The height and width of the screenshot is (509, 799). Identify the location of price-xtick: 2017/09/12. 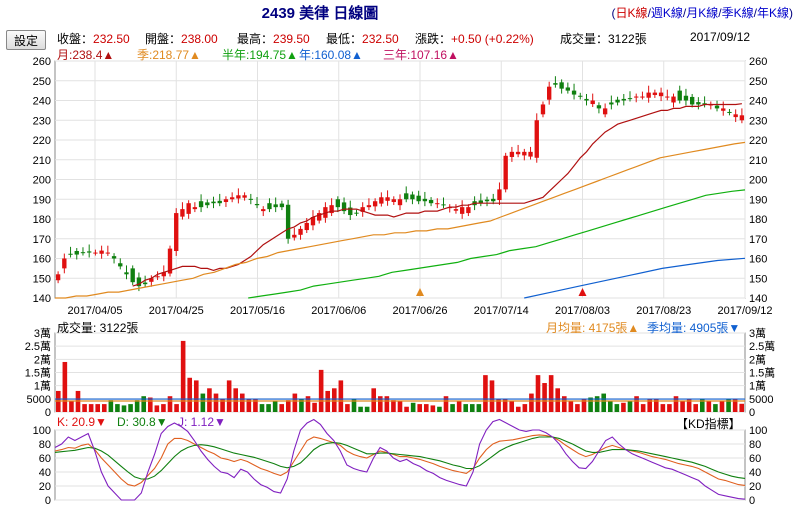
(744, 311).